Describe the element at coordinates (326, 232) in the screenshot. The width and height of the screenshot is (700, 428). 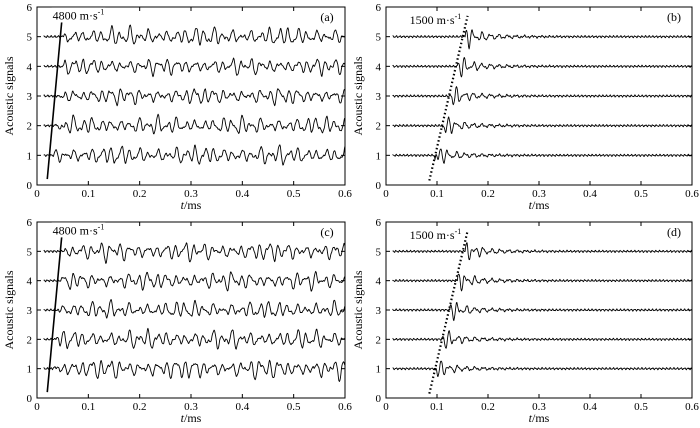
I see `panel-tag: (c)` at that location.